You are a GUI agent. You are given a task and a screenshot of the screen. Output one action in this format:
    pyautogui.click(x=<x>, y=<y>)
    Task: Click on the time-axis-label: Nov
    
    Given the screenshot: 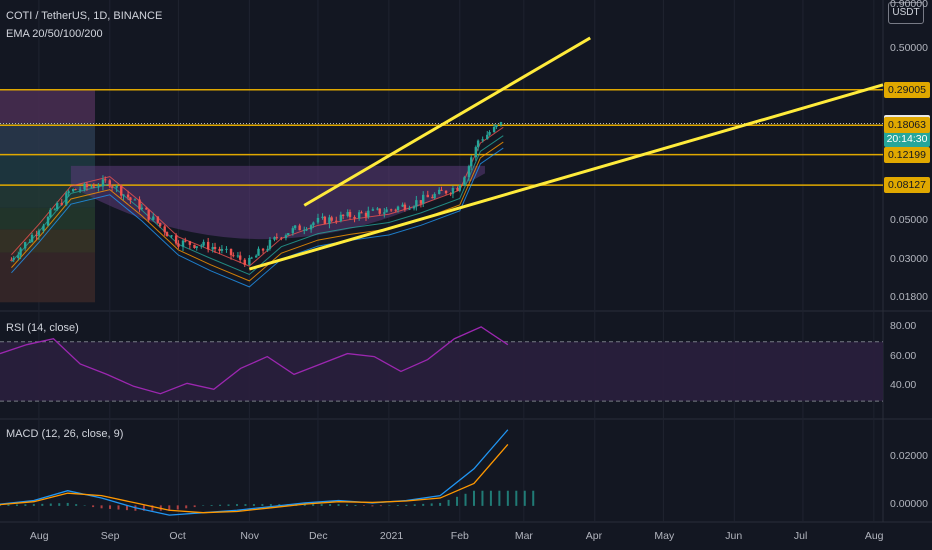 What is the action you would take?
    pyautogui.click(x=250, y=536)
    